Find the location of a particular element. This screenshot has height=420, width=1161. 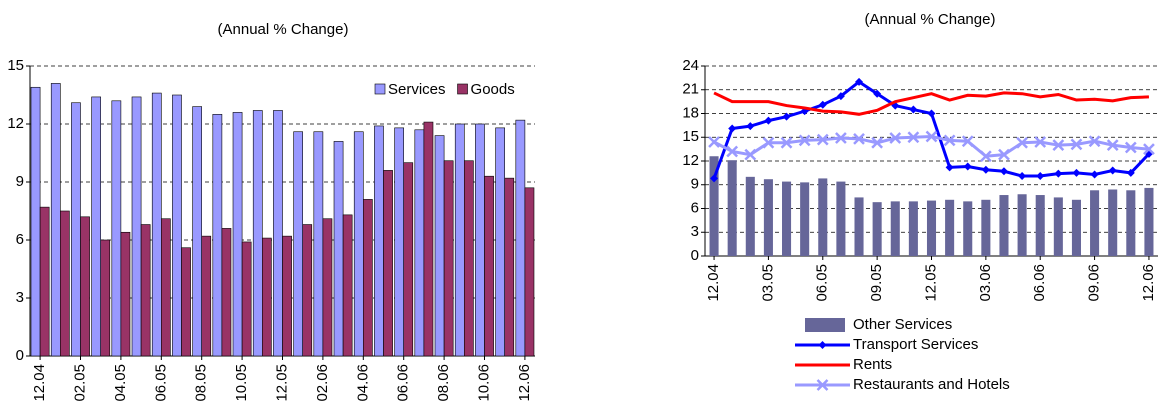

x-tick-label: 02.06 is located at coordinates (322, 383).